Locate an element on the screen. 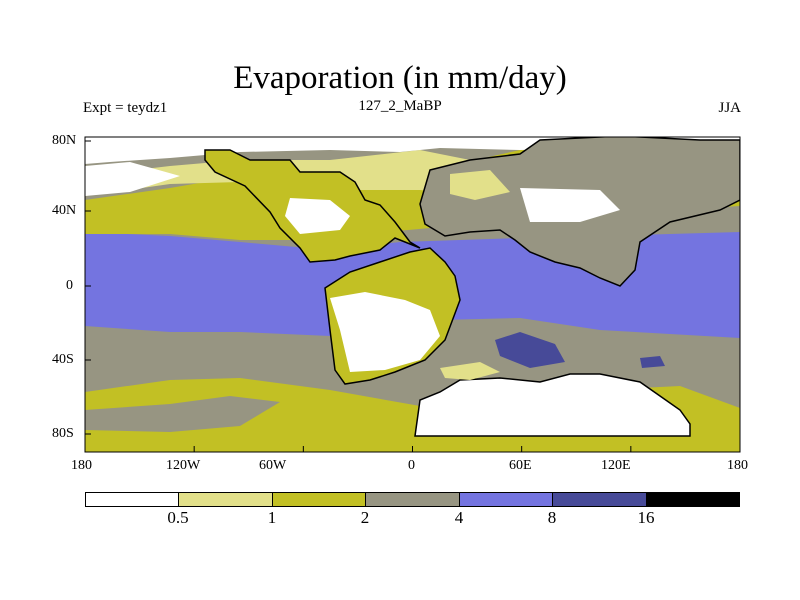 The width and height of the screenshot is (800, 600). colorbar-label: 8 is located at coordinates (552, 517).